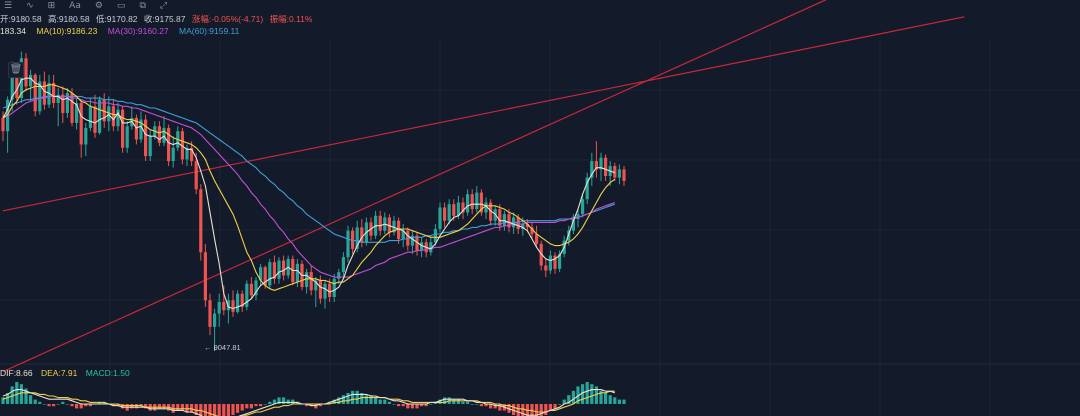 This screenshot has height=416, width=1080. Describe the element at coordinates (132, 6) in the screenshot. I see `toolbar: ☰ ∿ ⊞ Aa ⚙ ▭ ⧉ ⤢` at that location.